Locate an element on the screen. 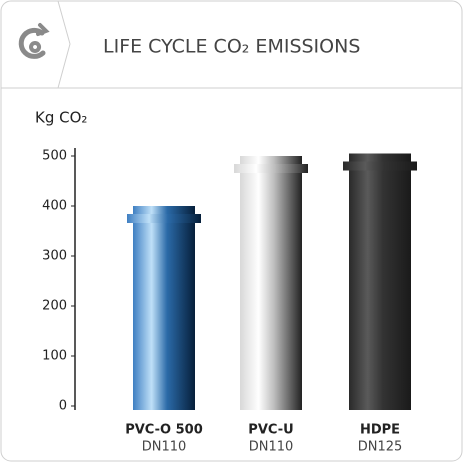 This screenshot has width=463, height=462. header-chevron is located at coordinates (64, 44).